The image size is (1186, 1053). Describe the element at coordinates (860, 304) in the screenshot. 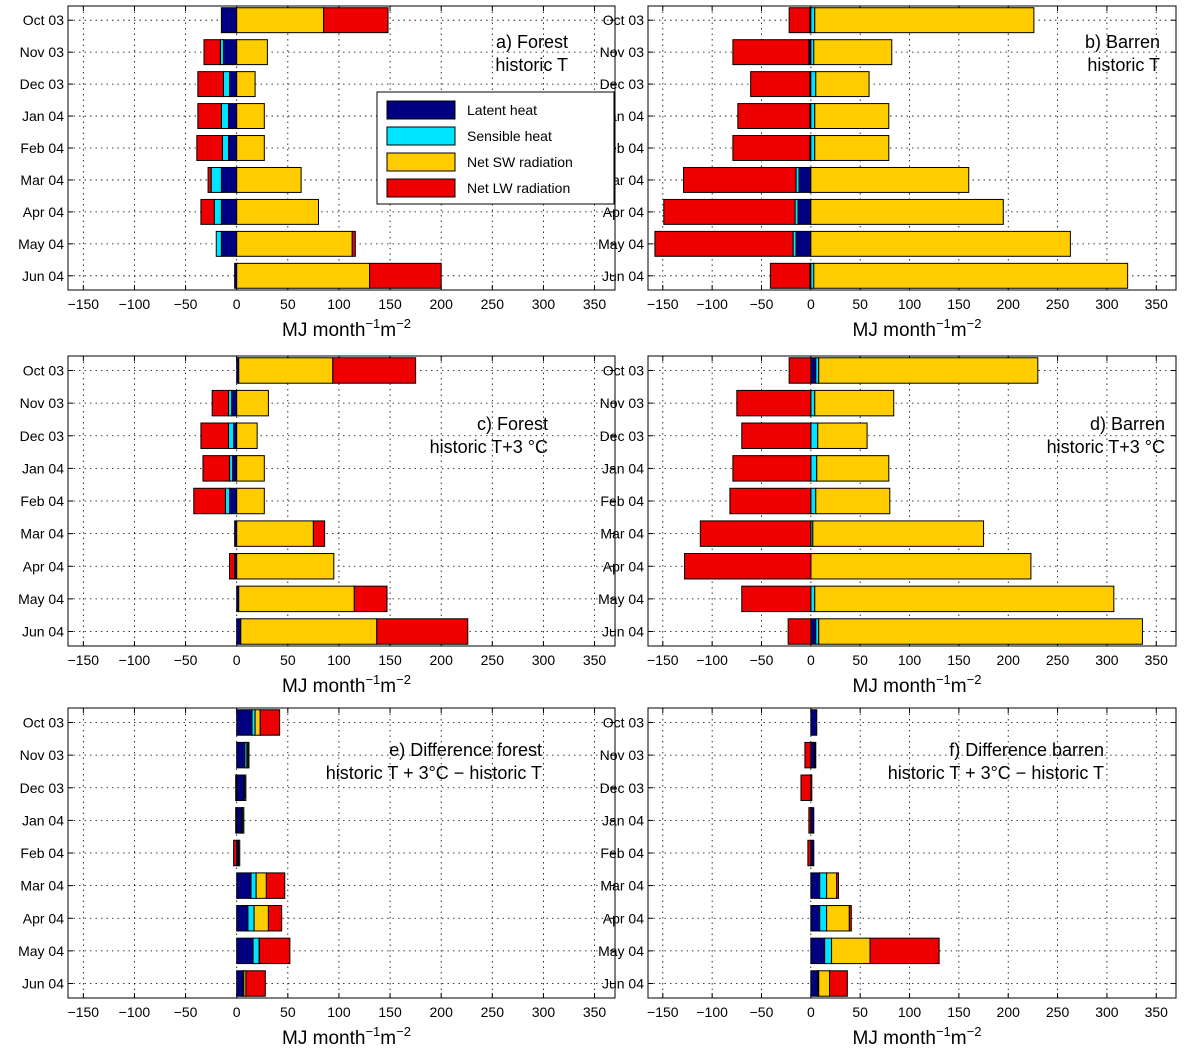

I see `x-tick-label: 50` at that location.